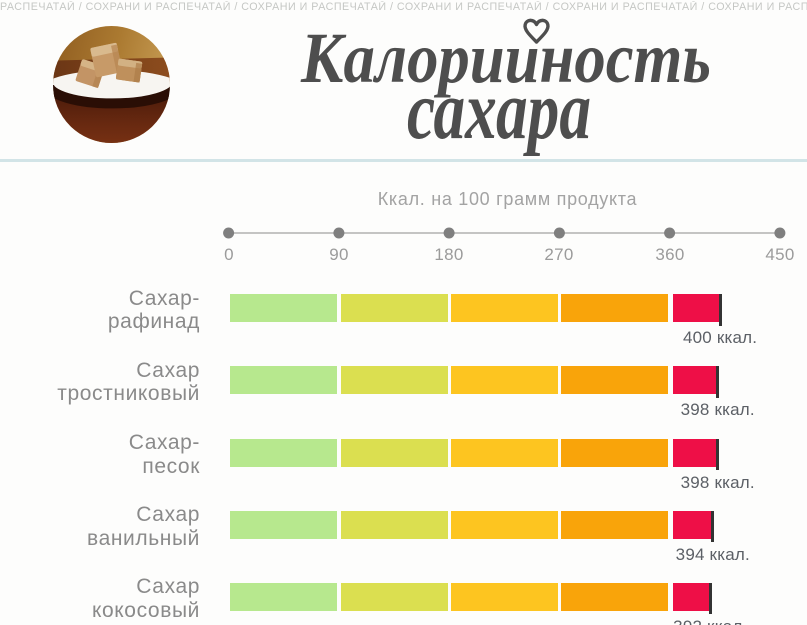 This screenshot has height=625, width=807. What do you see at coordinates (505, 58) in the screenshot?
I see `svg-text: Калорииность` at bounding box center [505, 58].